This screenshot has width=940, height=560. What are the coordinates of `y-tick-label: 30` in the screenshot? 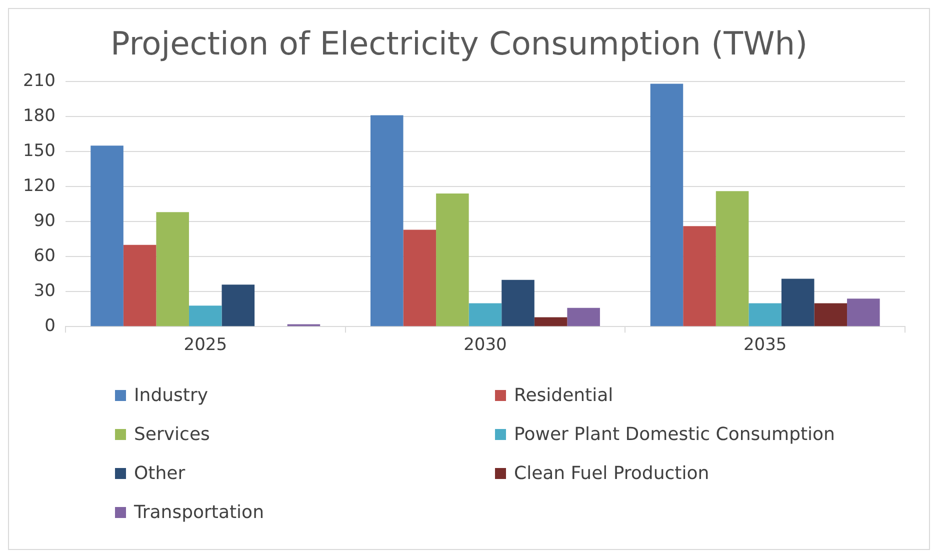 It's located at (45, 290).